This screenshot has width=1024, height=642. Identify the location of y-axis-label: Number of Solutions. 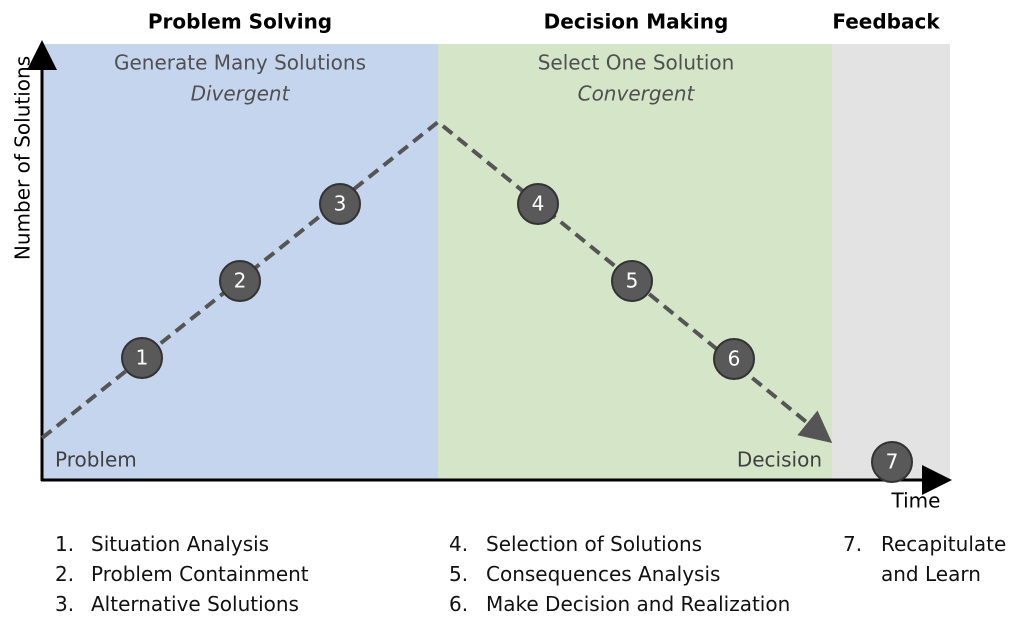
(23, 158).